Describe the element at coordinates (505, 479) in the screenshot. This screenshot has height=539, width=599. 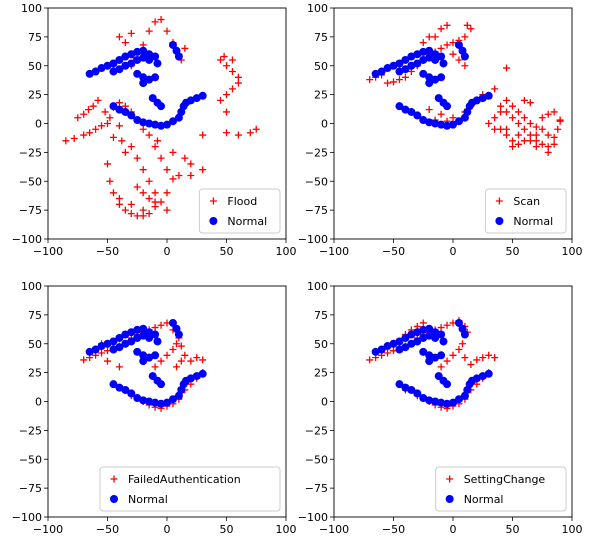
I see `legend-label: SettingChange` at that location.